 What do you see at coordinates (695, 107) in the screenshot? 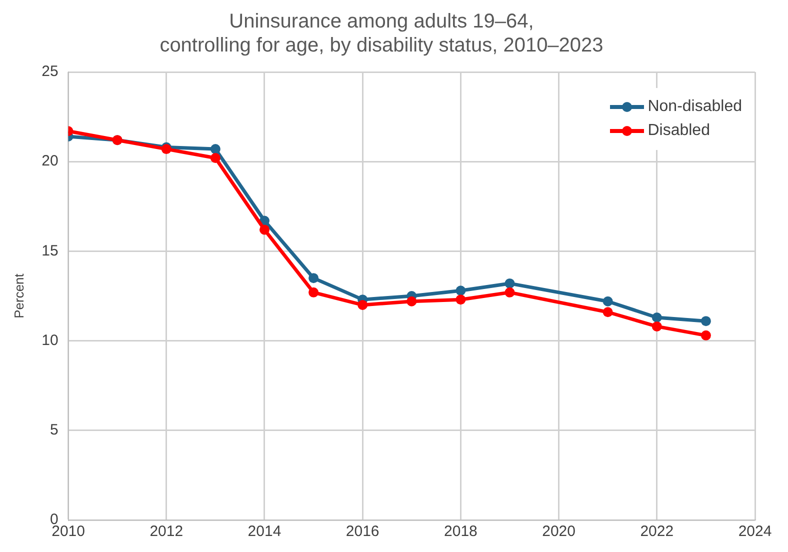
I see `legend-label: Non-disabled` at bounding box center [695, 107].